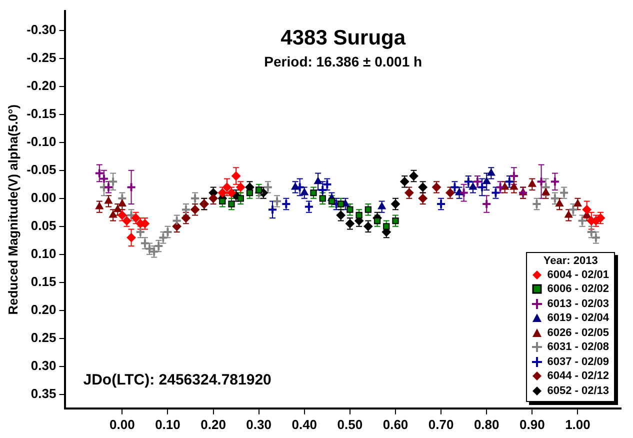 The width and height of the screenshot is (633, 438). What do you see at coordinates (213, 424) in the screenshot?
I see `x-tick-label: 0.20` at bounding box center [213, 424].